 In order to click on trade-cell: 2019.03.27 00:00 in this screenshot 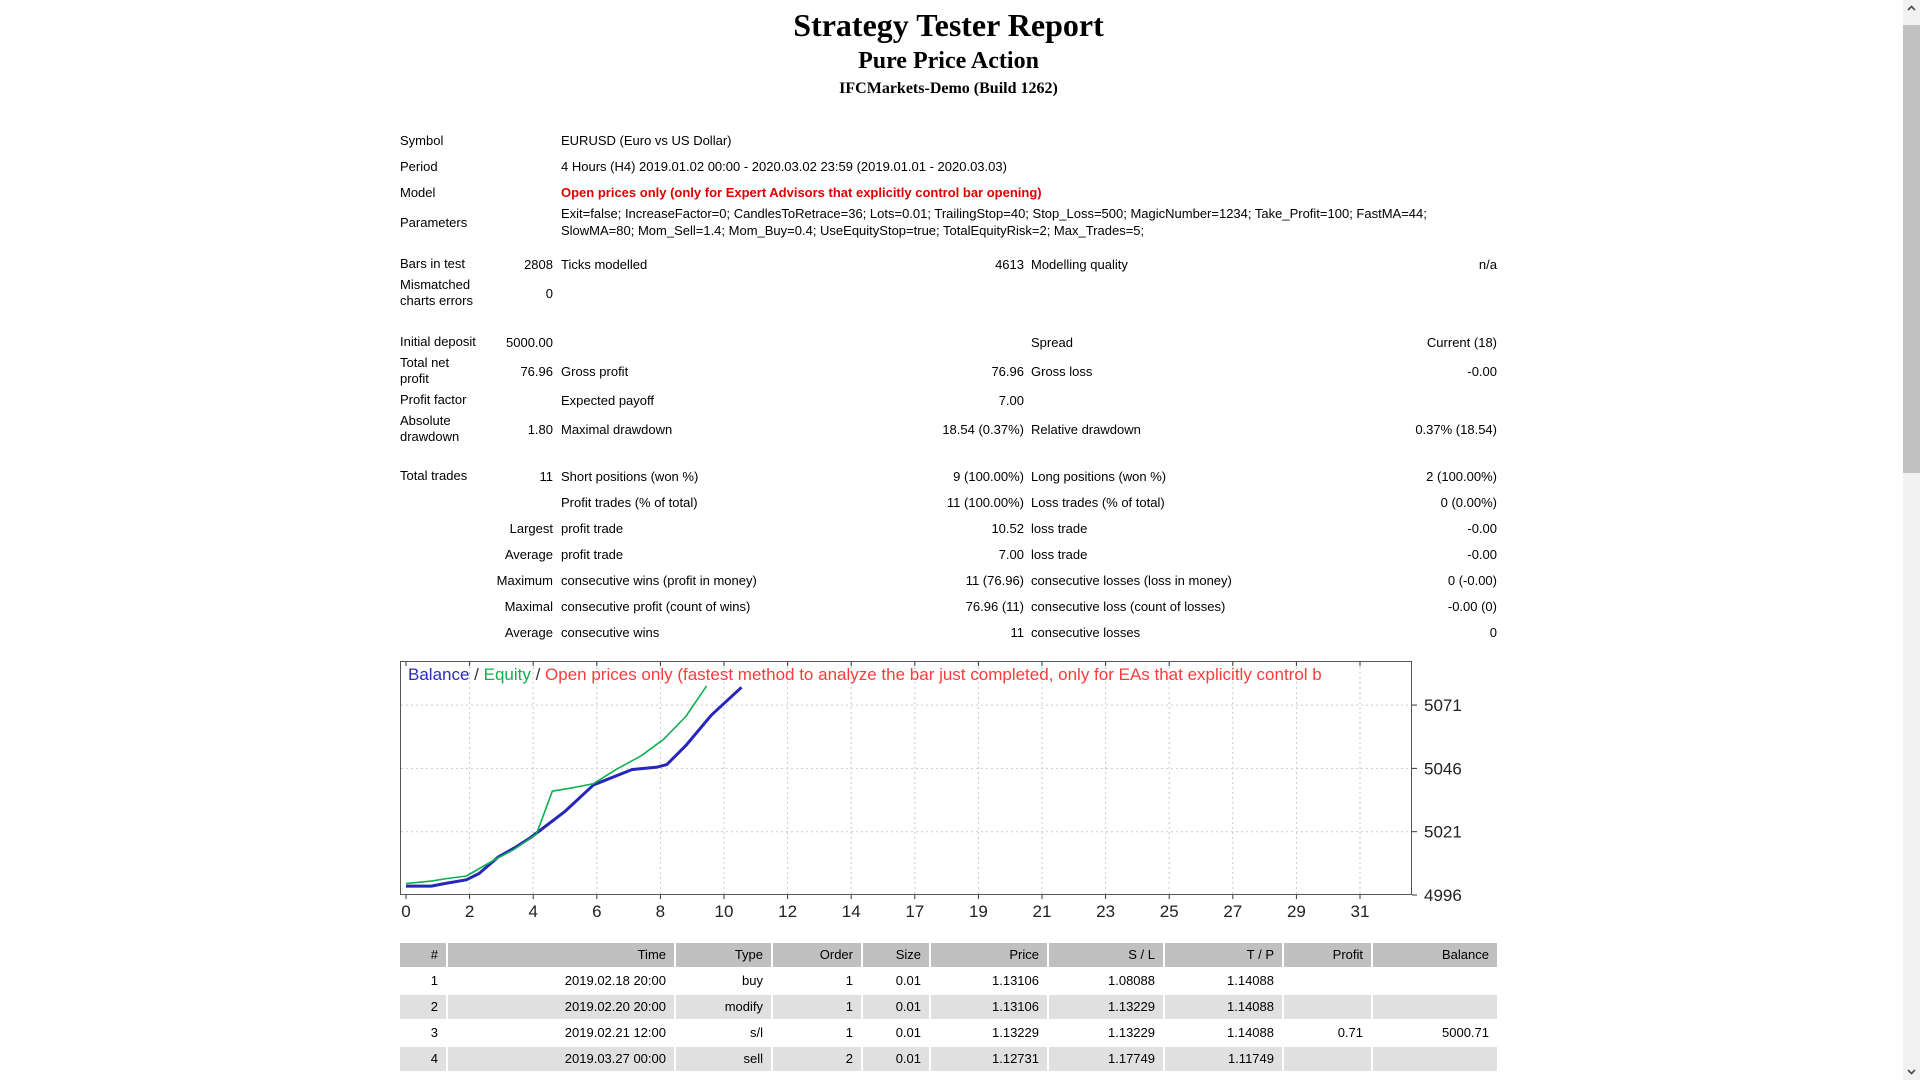, I will do `click(561, 1059)`.